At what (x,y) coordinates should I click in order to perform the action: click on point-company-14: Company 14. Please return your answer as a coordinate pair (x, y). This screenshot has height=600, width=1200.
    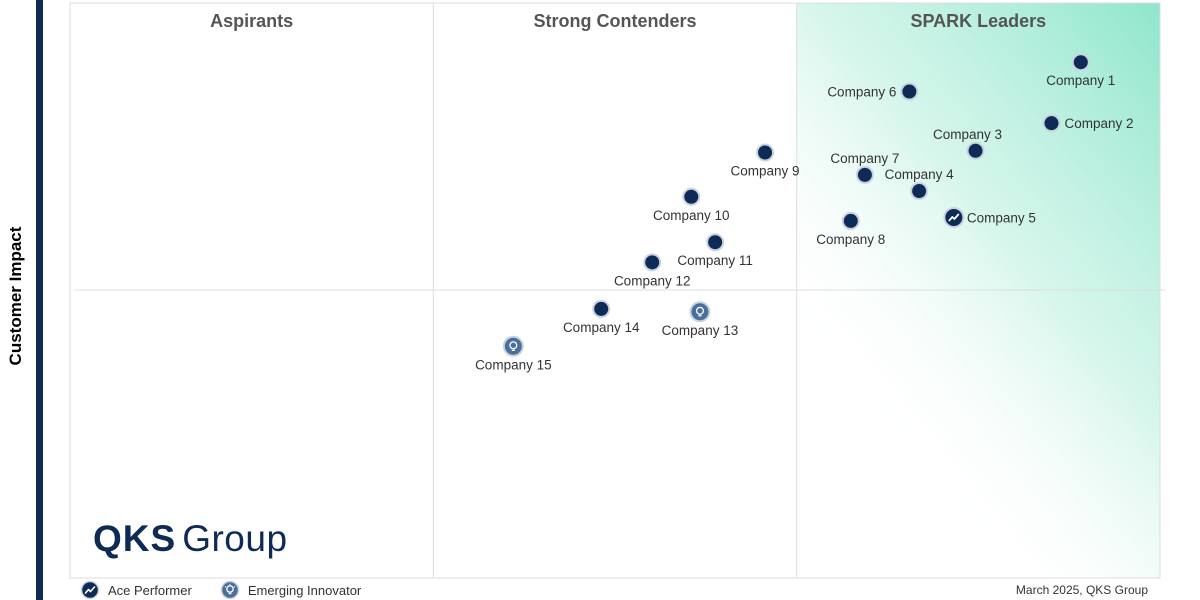
    Looking at the image, I should click on (601, 317).